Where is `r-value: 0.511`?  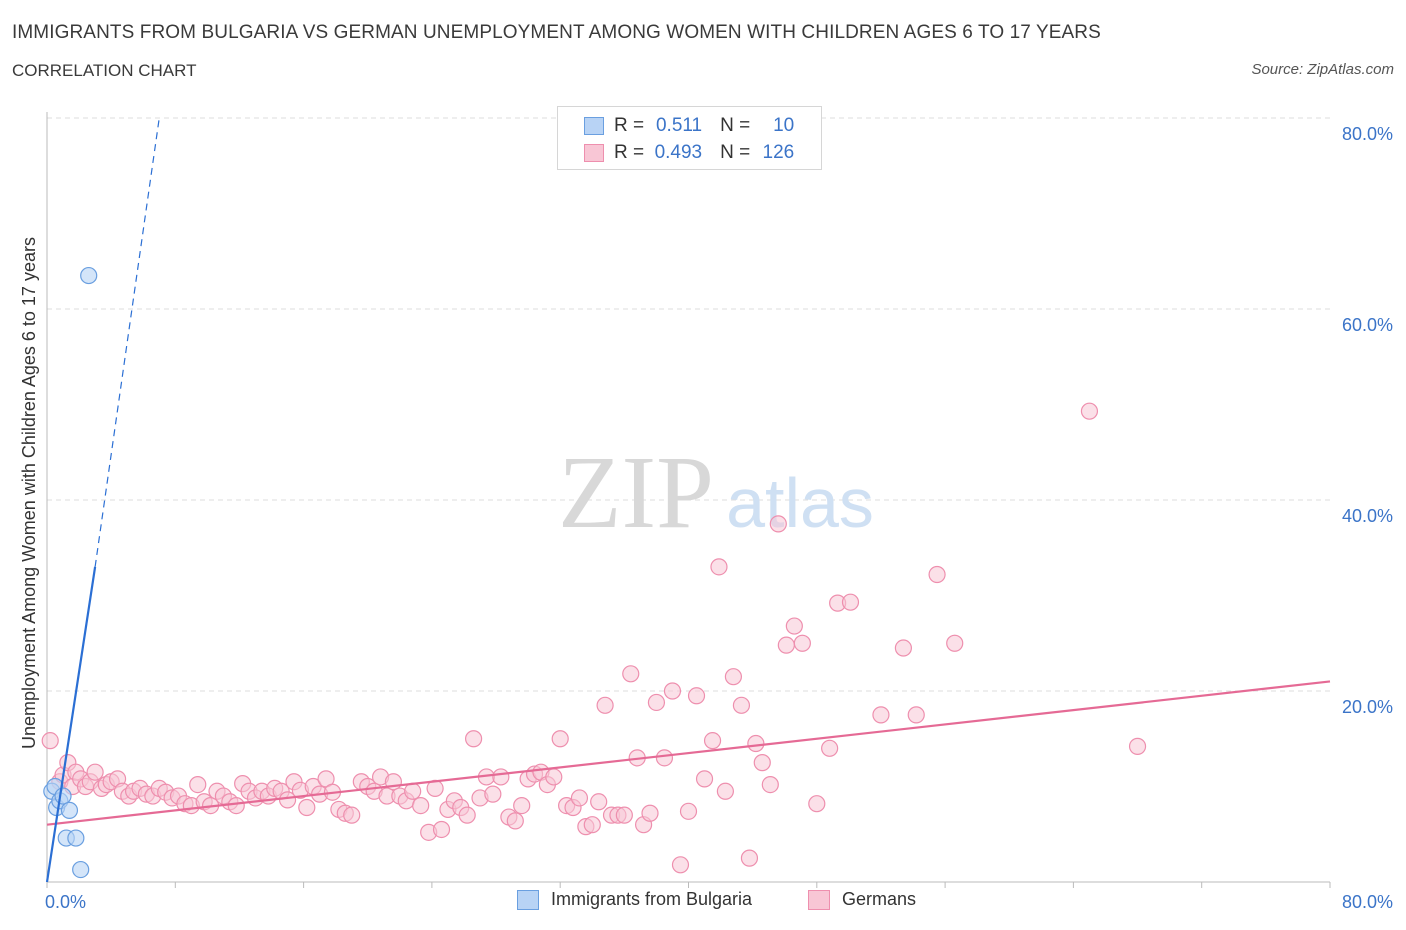 r-value: 0.511 is located at coordinates (679, 125).